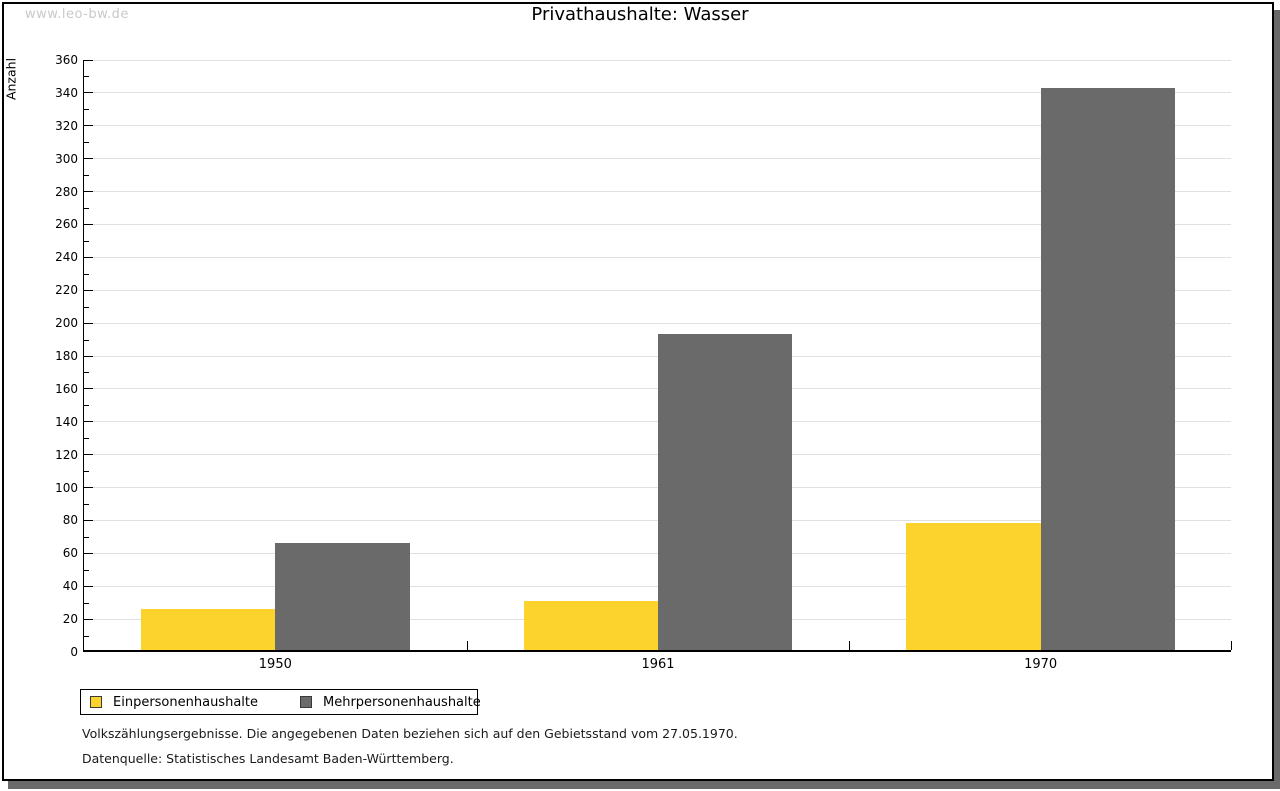  What do you see at coordinates (185, 702) in the screenshot?
I see `legend-label: Einpersonenhaushalte` at bounding box center [185, 702].